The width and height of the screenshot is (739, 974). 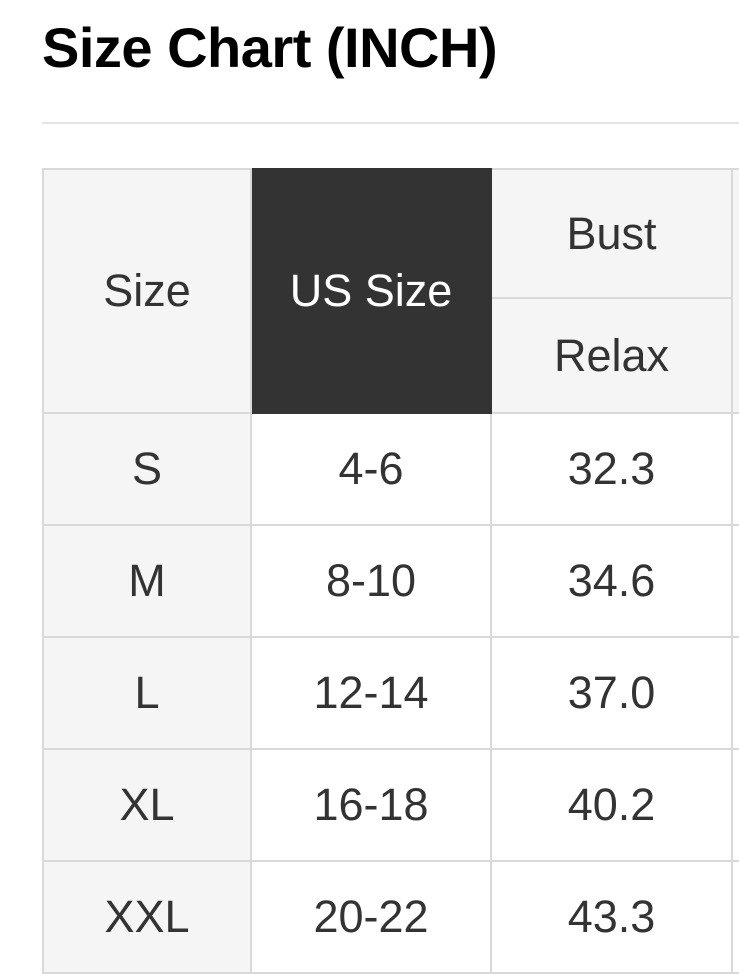 What do you see at coordinates (611, 469) in the screenshot?
I see `bust-cell: 32.3` at bounding box center [611, 469].